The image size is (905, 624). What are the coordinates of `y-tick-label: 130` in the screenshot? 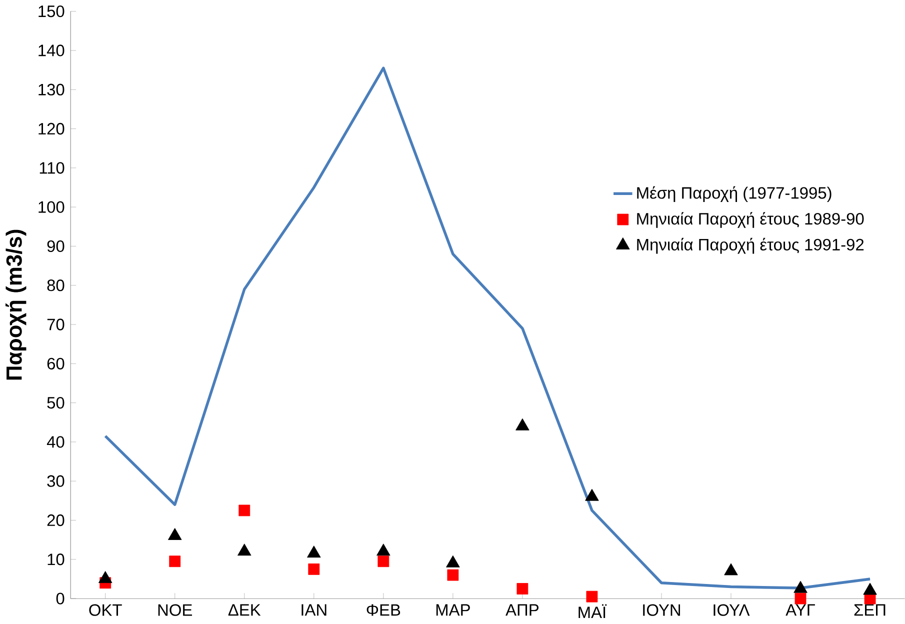 It's located at (51, 90).